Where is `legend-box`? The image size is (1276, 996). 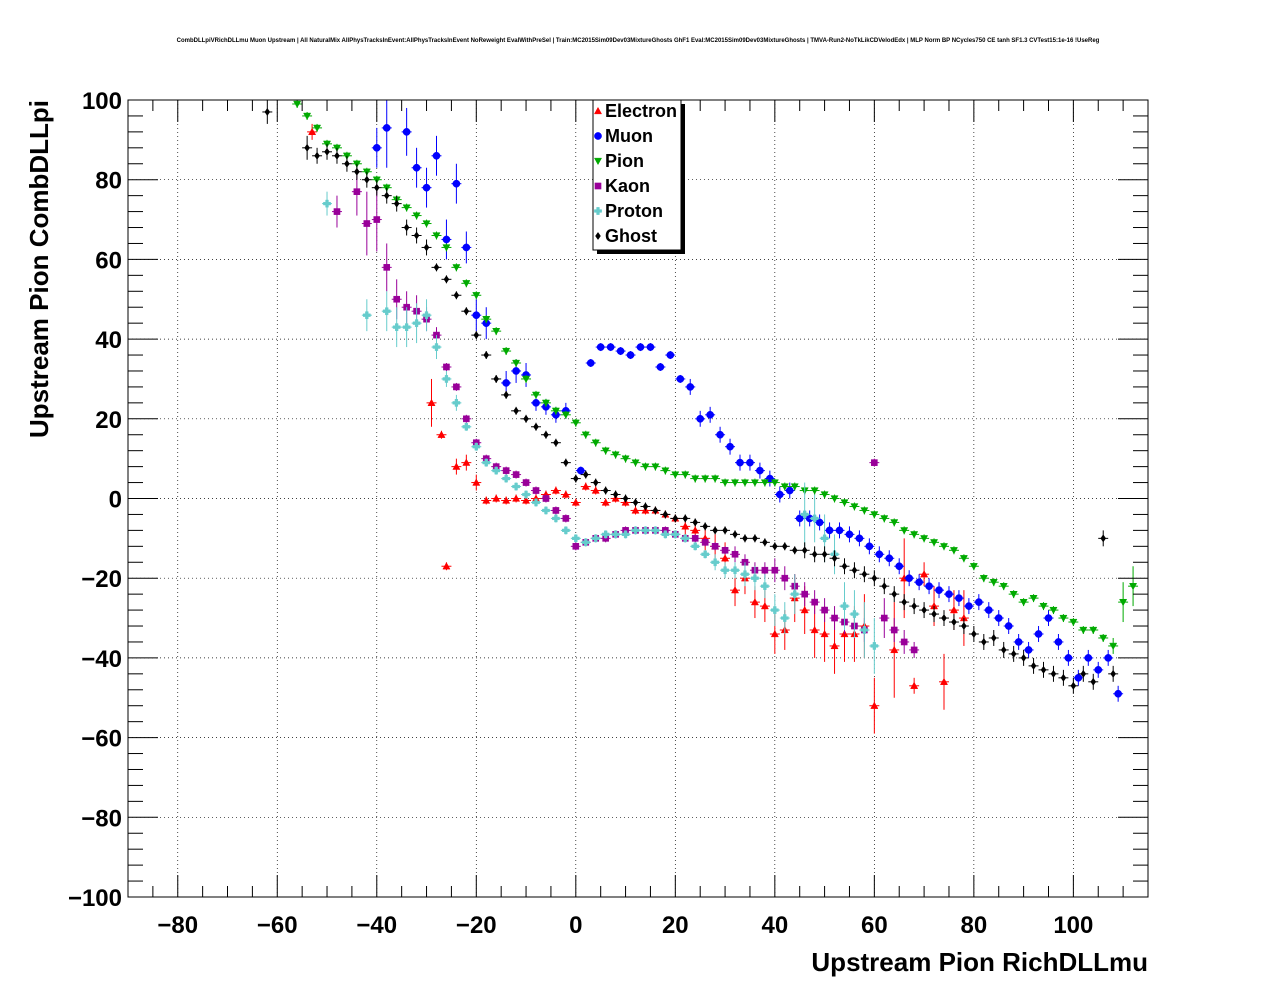
legend-box is located at coordinates (637, 175).